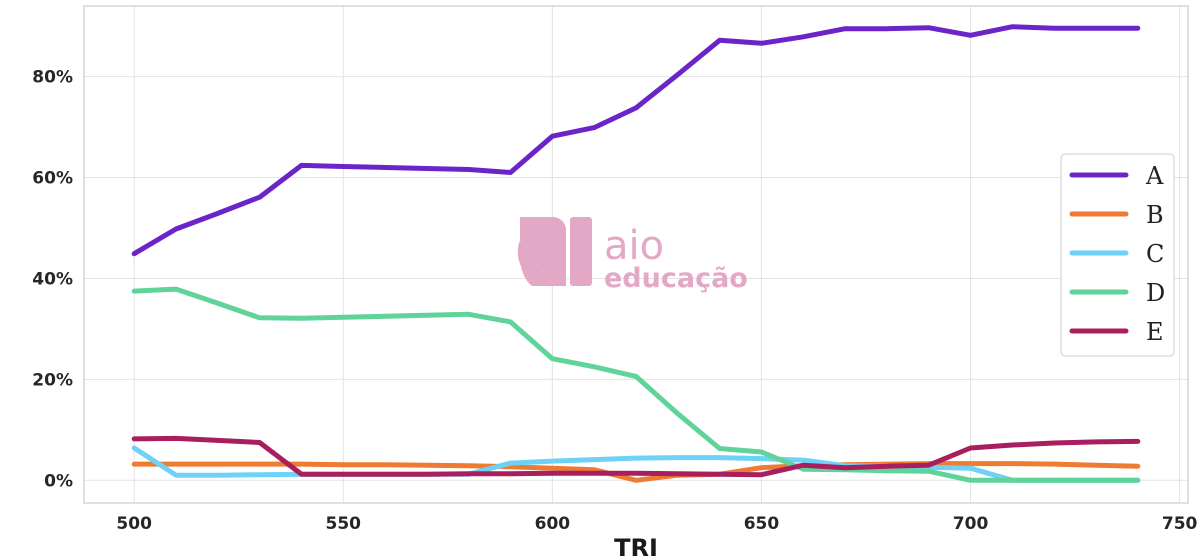 The image size is (1200, 560). Describe the element at coordinates (1155, 293) in the screenshot. I see `legend-label-d: D` at that location.